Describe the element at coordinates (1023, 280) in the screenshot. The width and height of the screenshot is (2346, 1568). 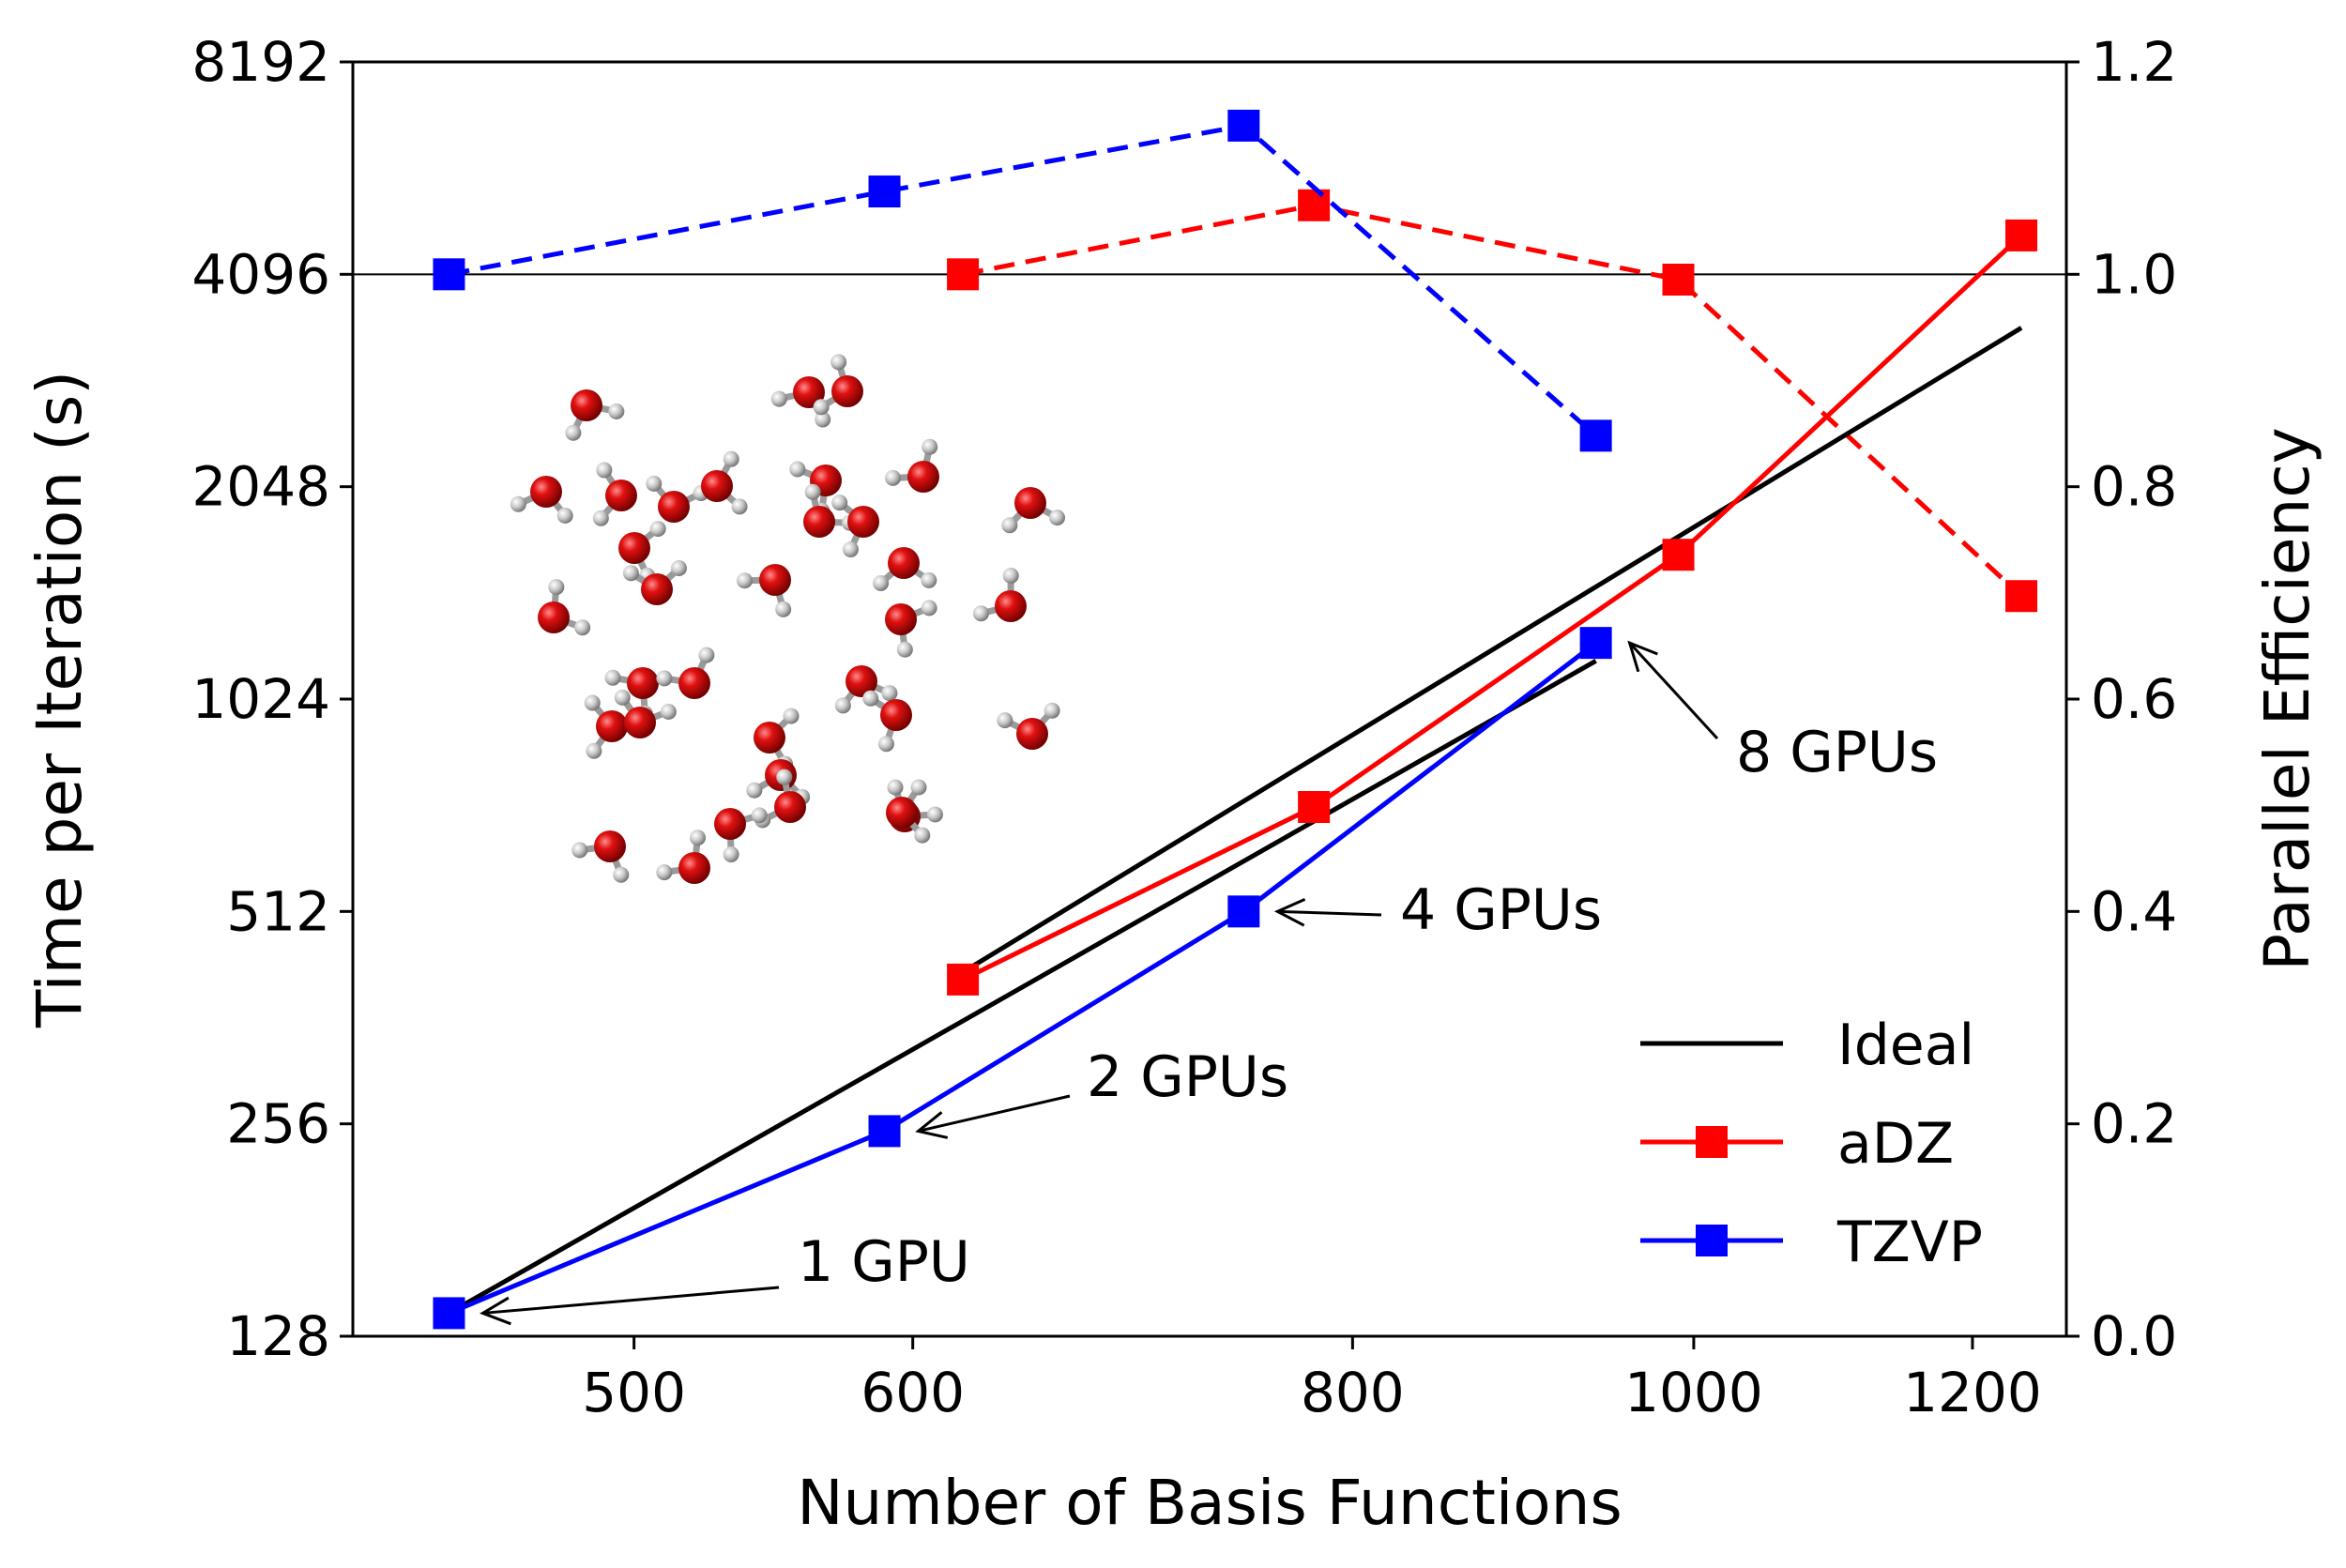
I see `eff-tzvp-efficiency-line` at that location.